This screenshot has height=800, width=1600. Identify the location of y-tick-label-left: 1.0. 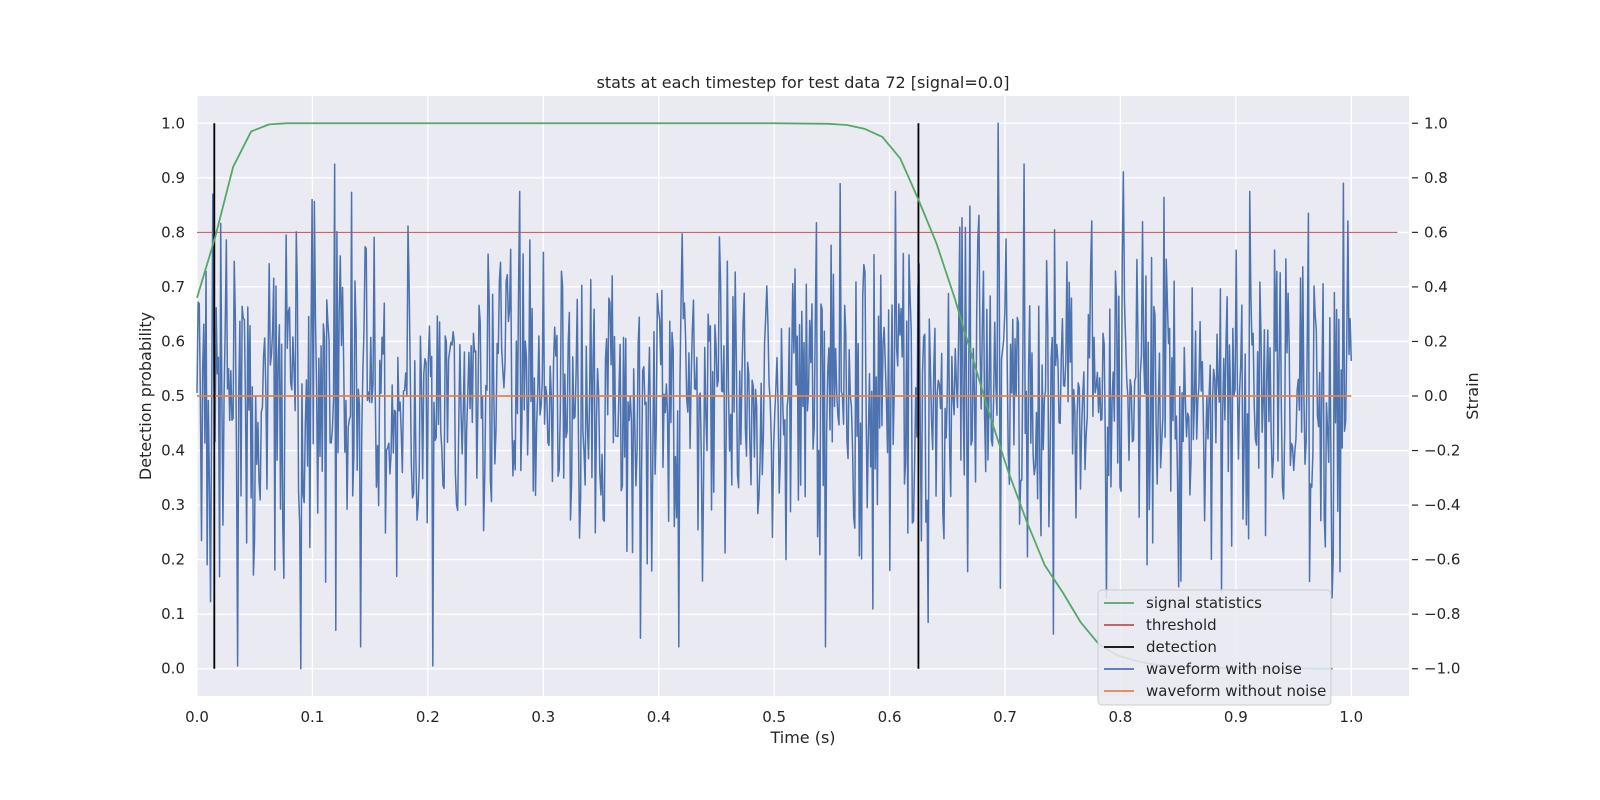
(173, 123).